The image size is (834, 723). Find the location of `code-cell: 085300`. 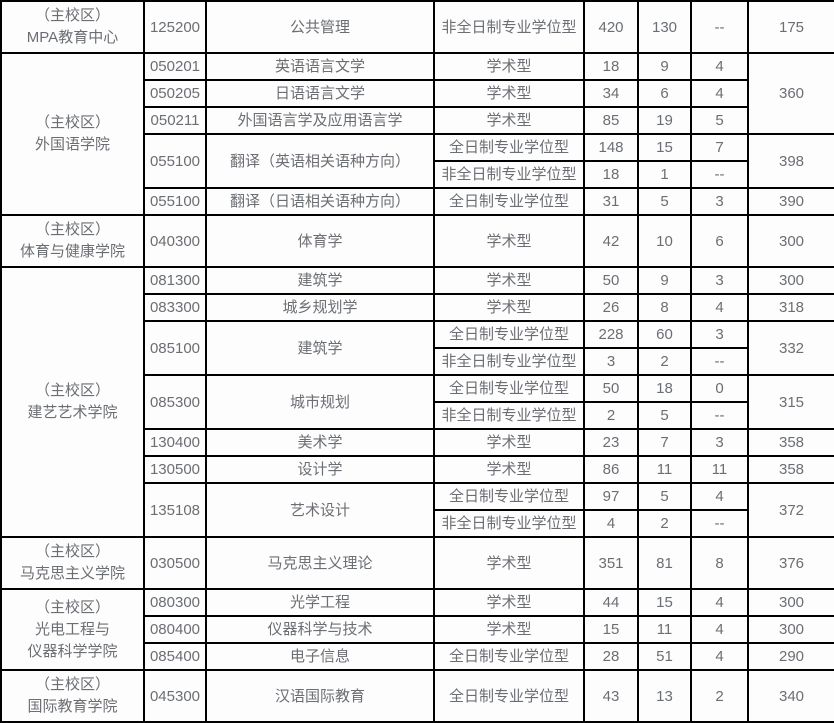

code-cell: 085300 is located at coordinates (175, 402).